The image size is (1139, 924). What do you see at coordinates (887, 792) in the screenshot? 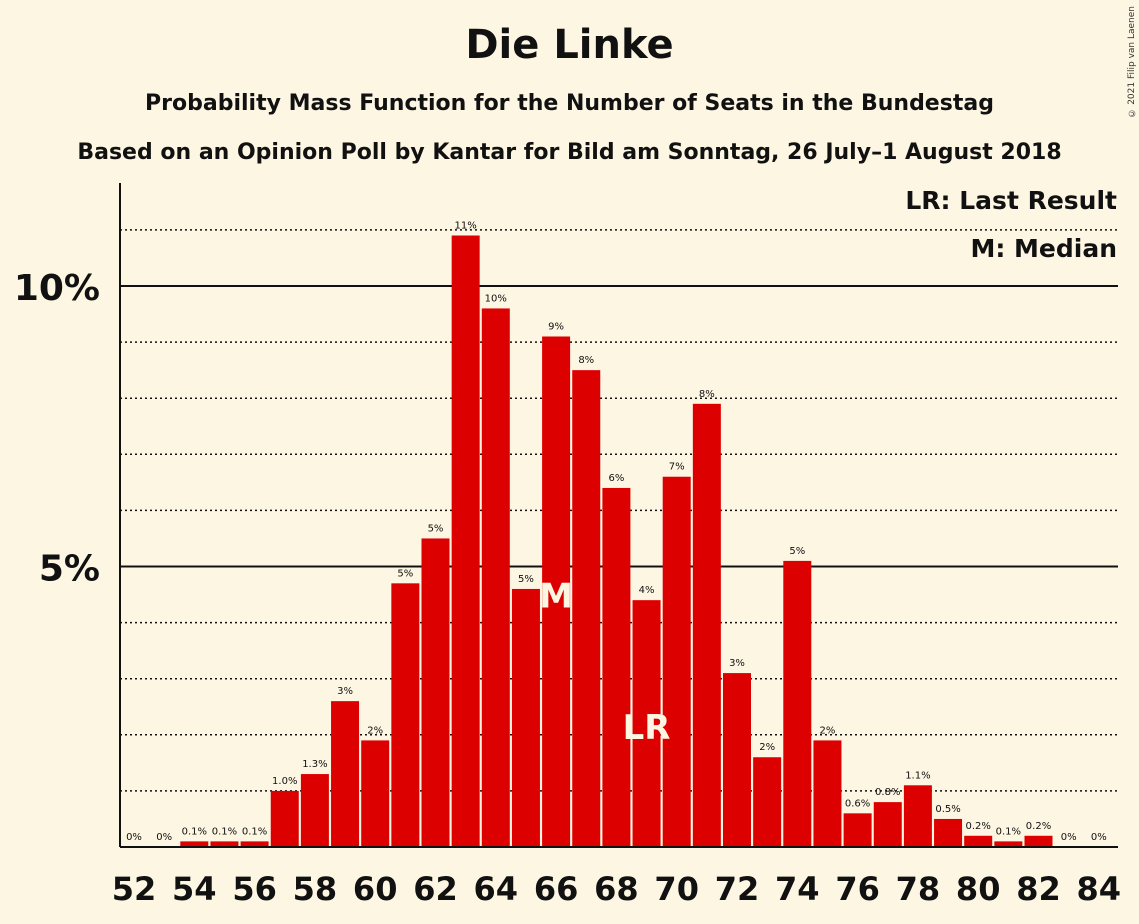
I see `bar-value-label: 0.8%` at bounding box center [887, 792].